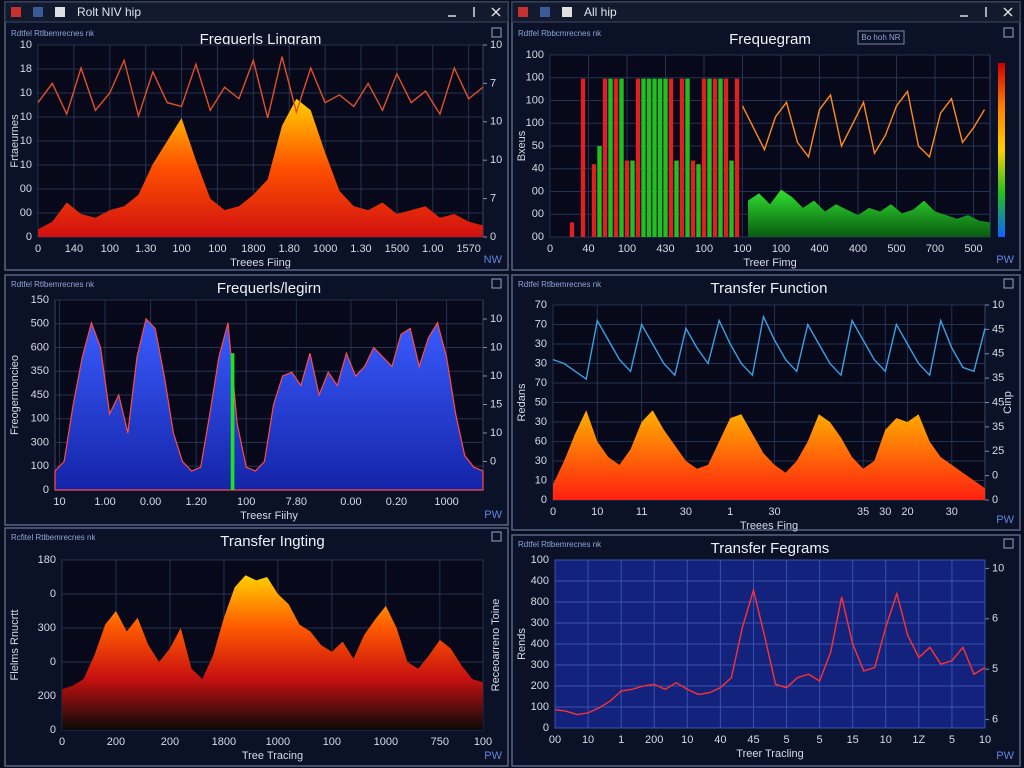 Image resolution: width=1024 pixels, height=768 pixels. Describe the element at coordinates (40, 324) in the screenshot. I see `y-tick-label: 500` at that location.